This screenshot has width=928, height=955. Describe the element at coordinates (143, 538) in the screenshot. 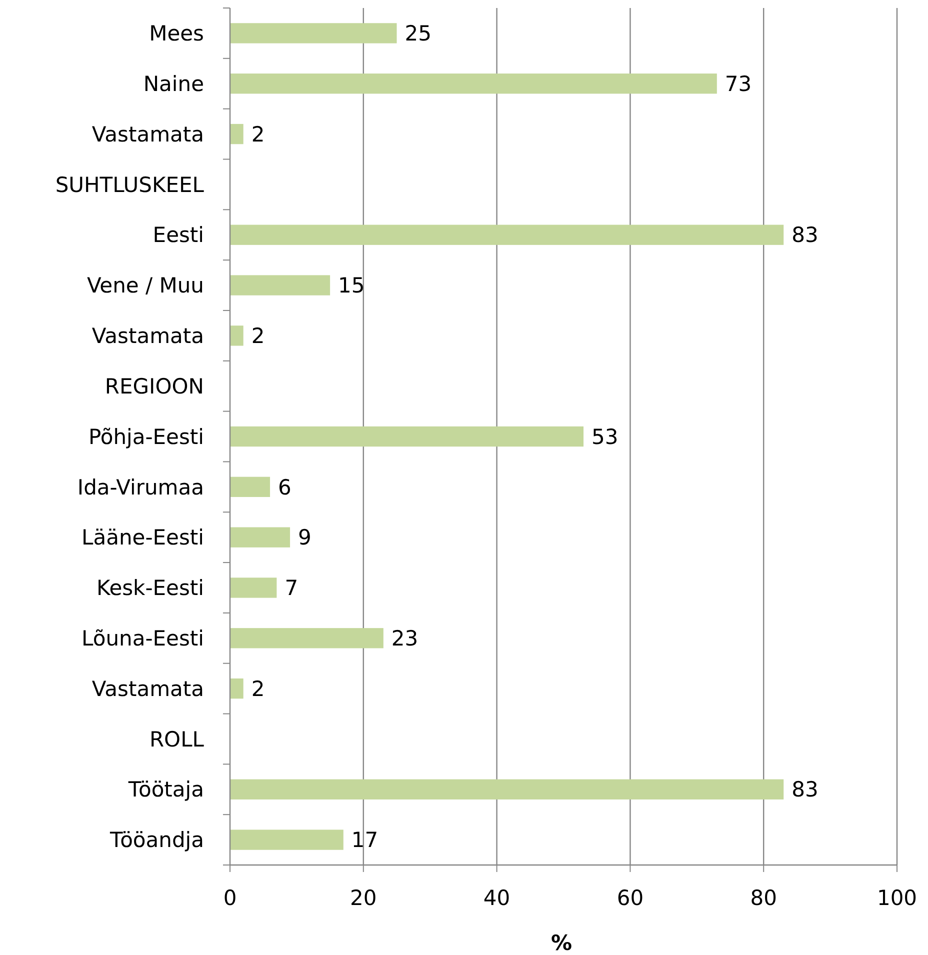

I see `y-tick-label: Lääne-Eesti` at that location.